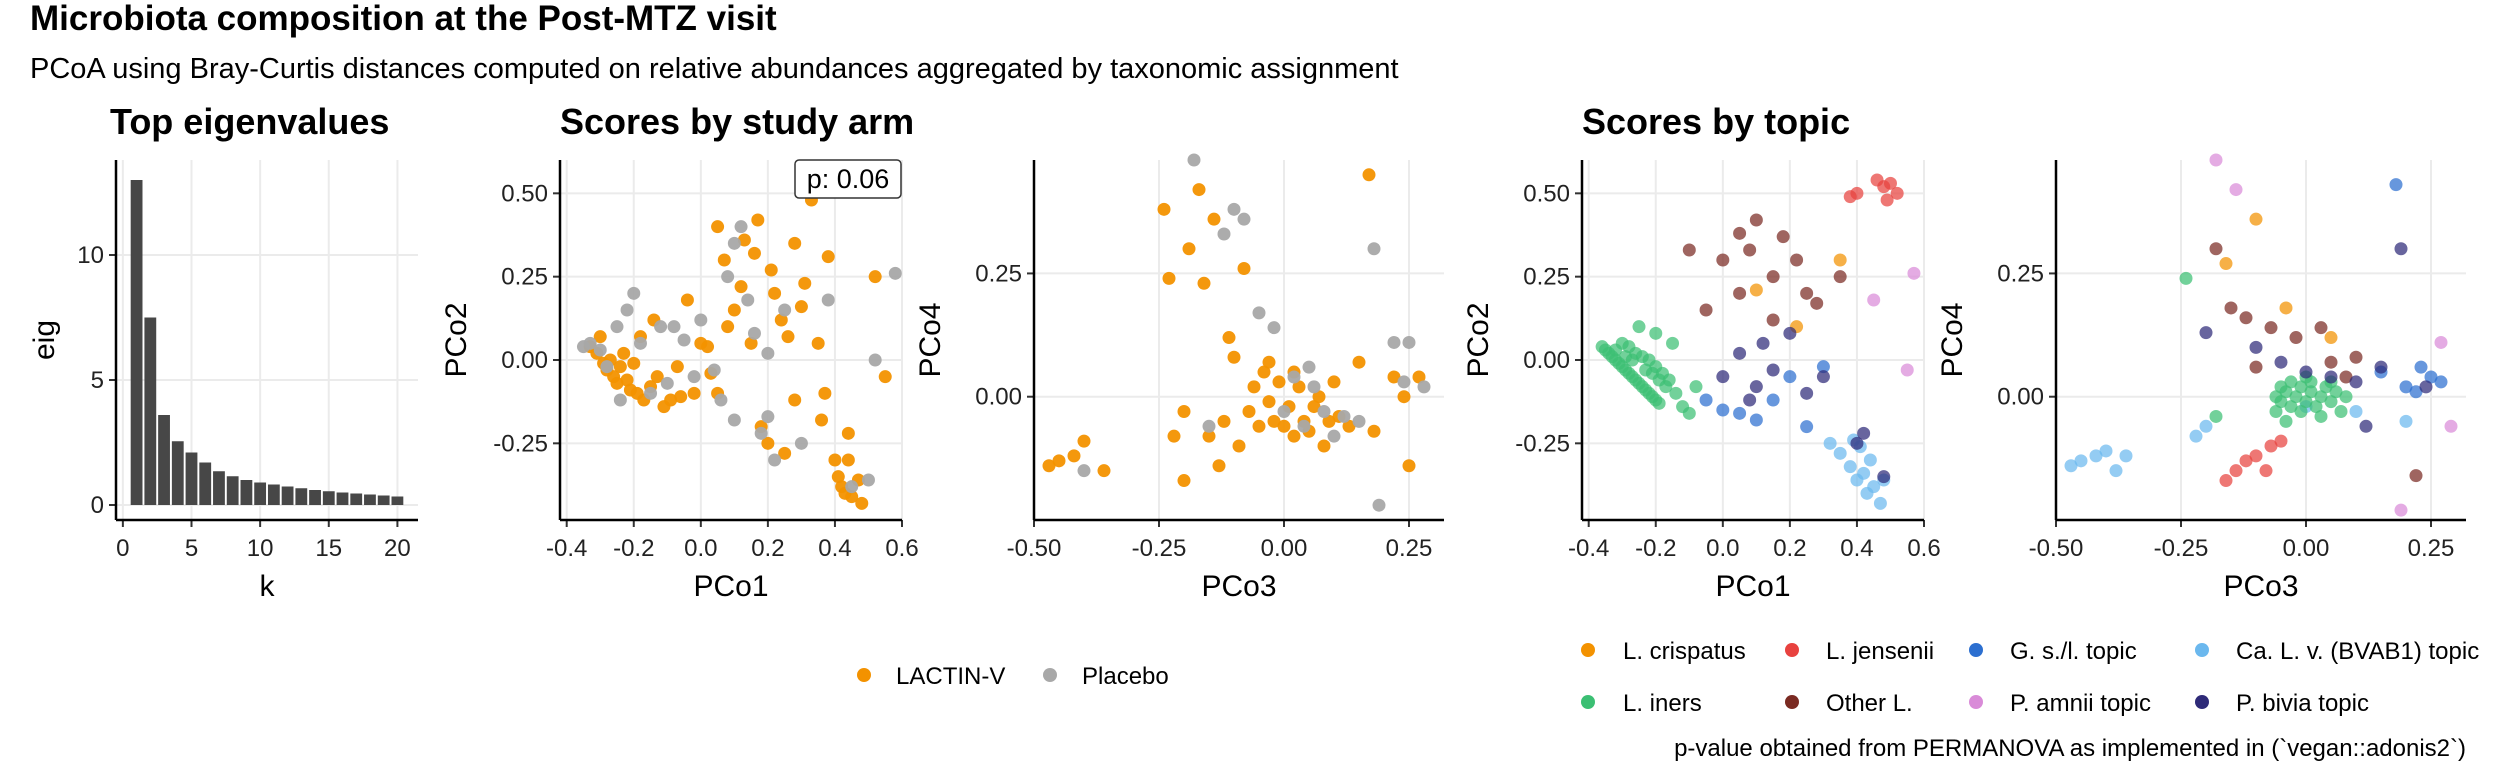  What do you see at coordinates (1655, 548) in the screenshot?
I see `x-tick-label: -0.2` at bounding box center [1655, 548].